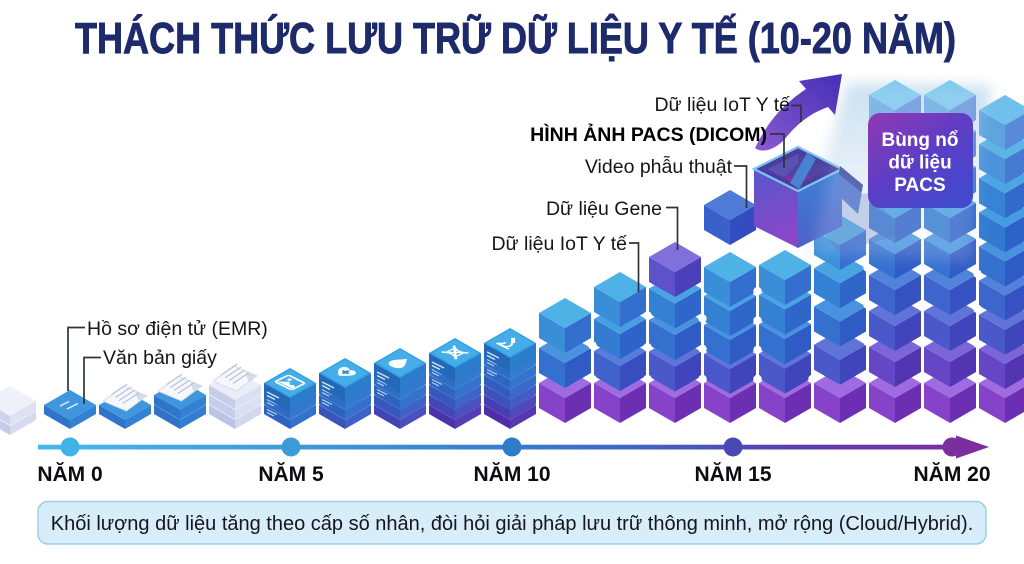 This screenshot has height=564, width=1024. Describe the element at coordinates (177, 329) in the screenshot. I see `svg-text: Hồ sơ điện tử (EMR)` at that location.